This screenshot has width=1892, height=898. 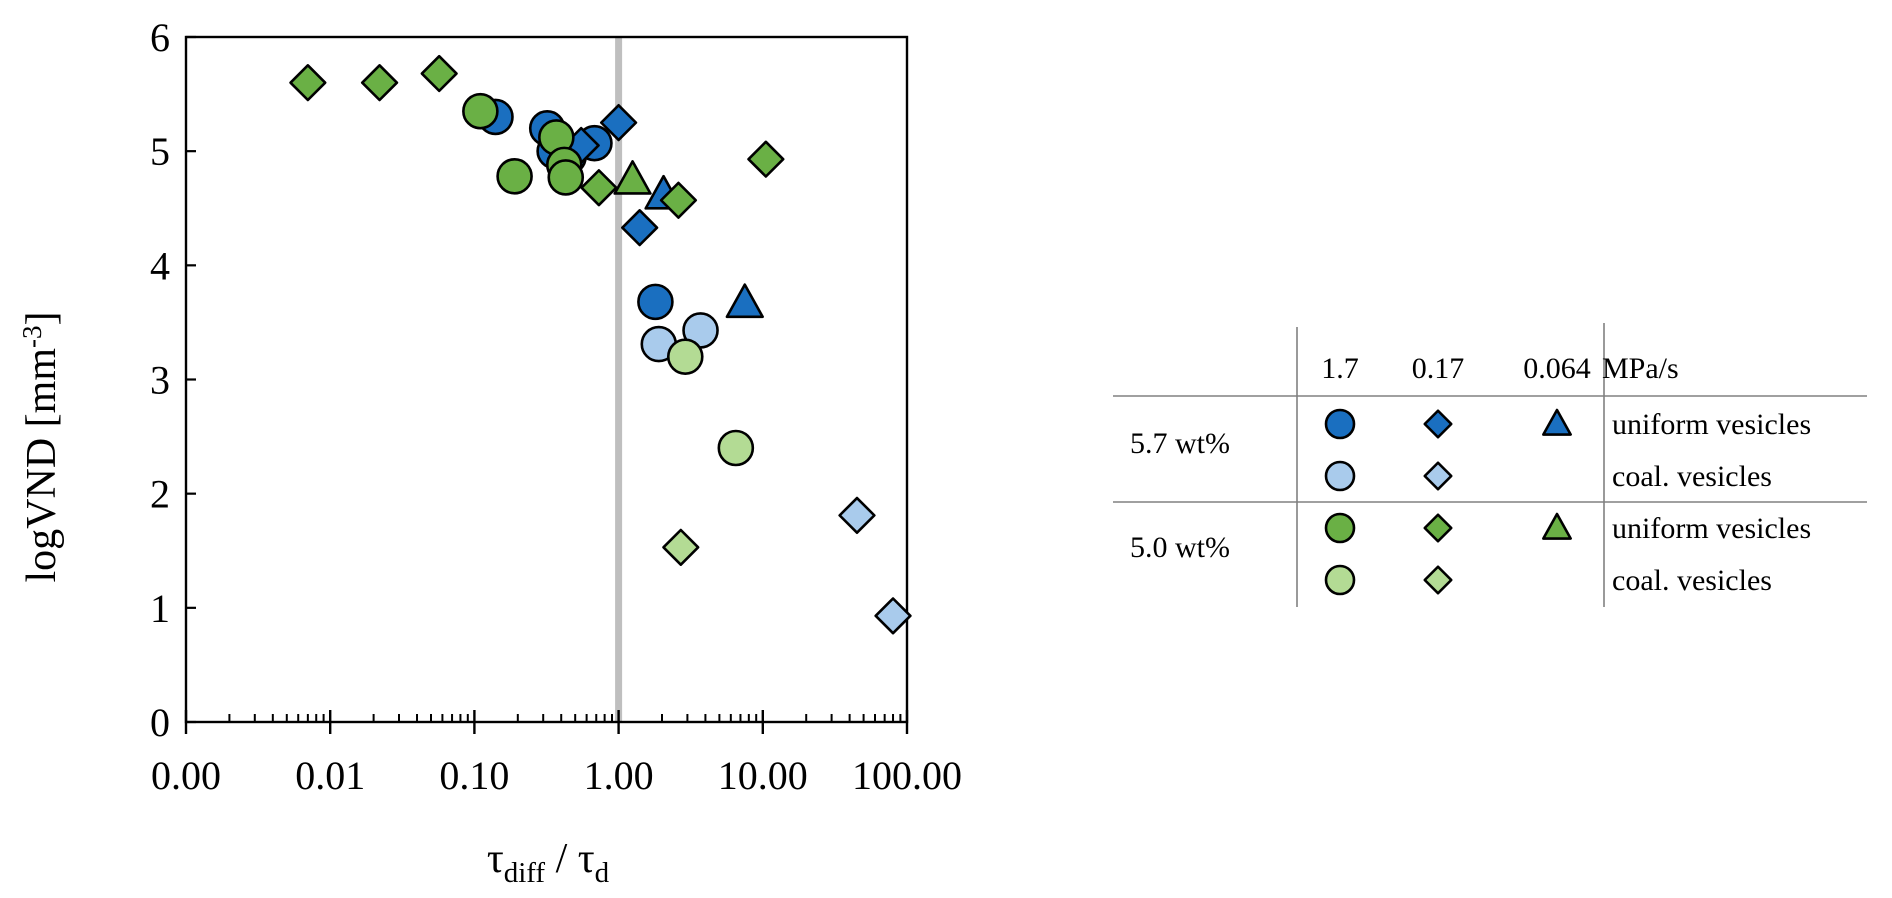 I want to click on x-axis-title: τdiff / τd, so click(x=548, y=862).